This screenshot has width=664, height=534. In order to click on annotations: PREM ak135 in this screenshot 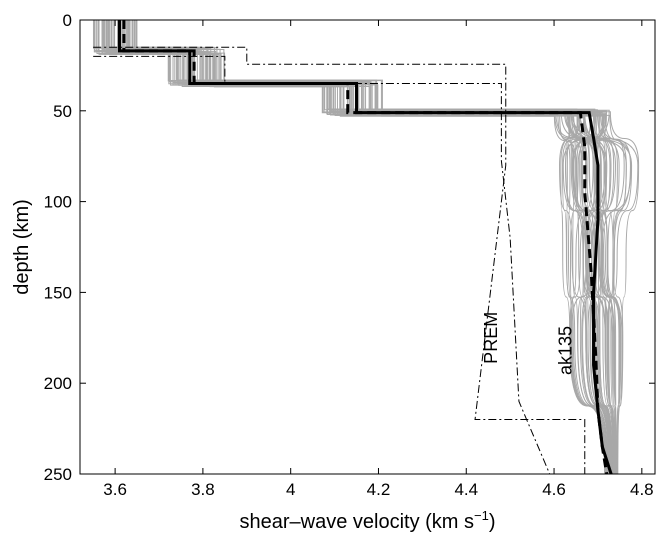, I will do `click(528, 343)`.